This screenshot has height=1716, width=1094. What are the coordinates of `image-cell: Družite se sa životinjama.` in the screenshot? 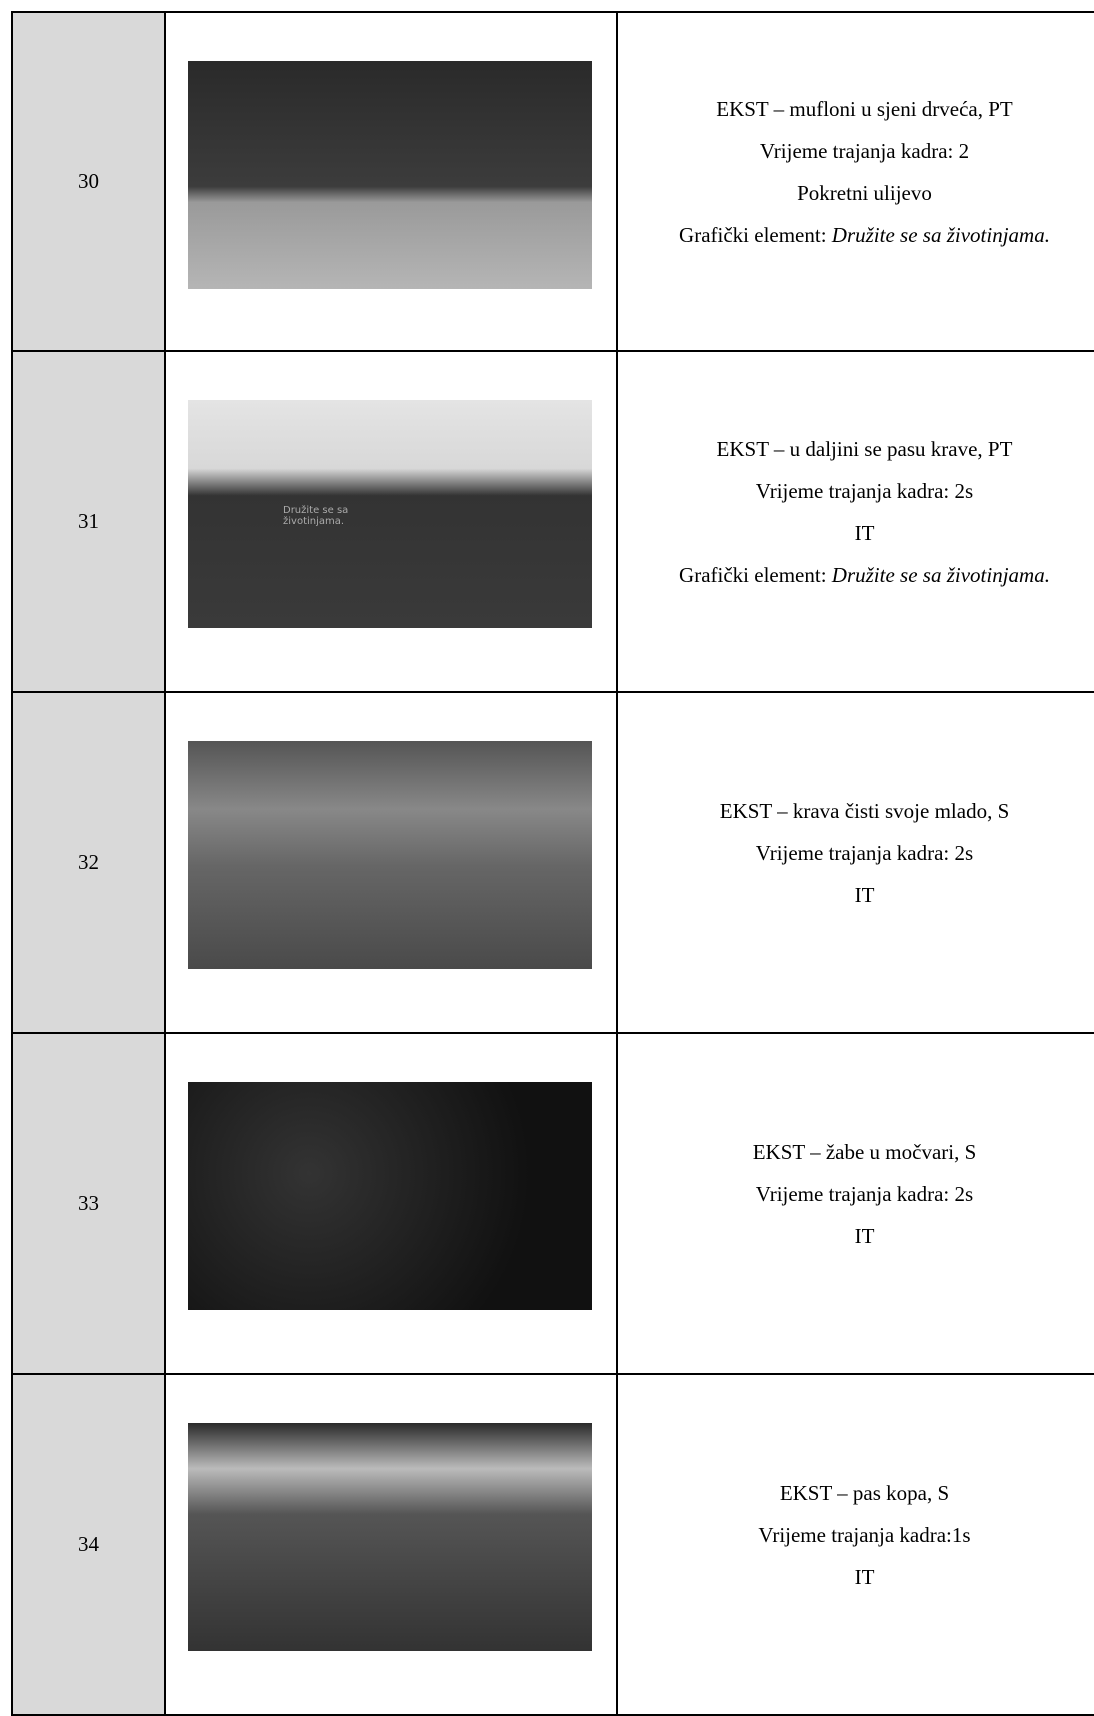 It's located at (392, 521).